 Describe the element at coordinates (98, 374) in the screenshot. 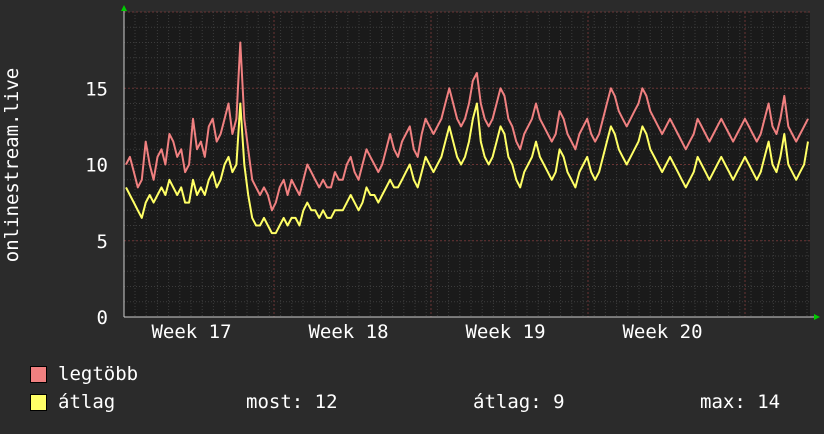

I see `legend-label-max: legtöbb` at that location.